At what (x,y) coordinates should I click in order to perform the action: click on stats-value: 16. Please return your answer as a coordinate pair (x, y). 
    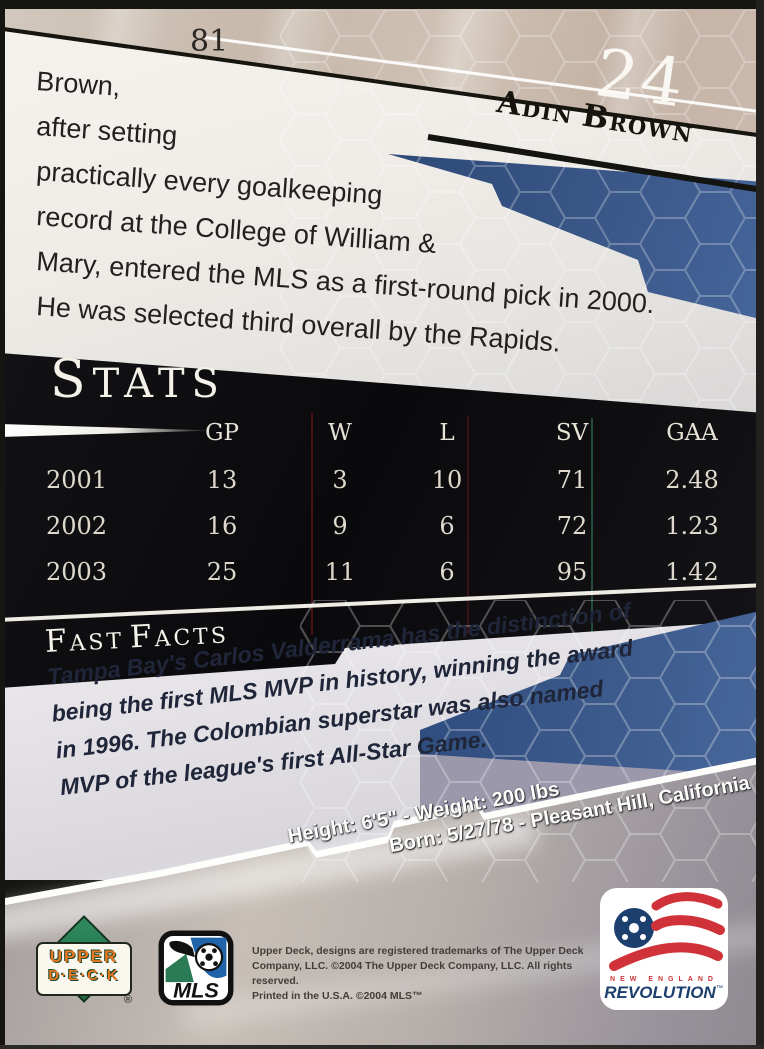
    Looking at the image, I should click on (222, 526).